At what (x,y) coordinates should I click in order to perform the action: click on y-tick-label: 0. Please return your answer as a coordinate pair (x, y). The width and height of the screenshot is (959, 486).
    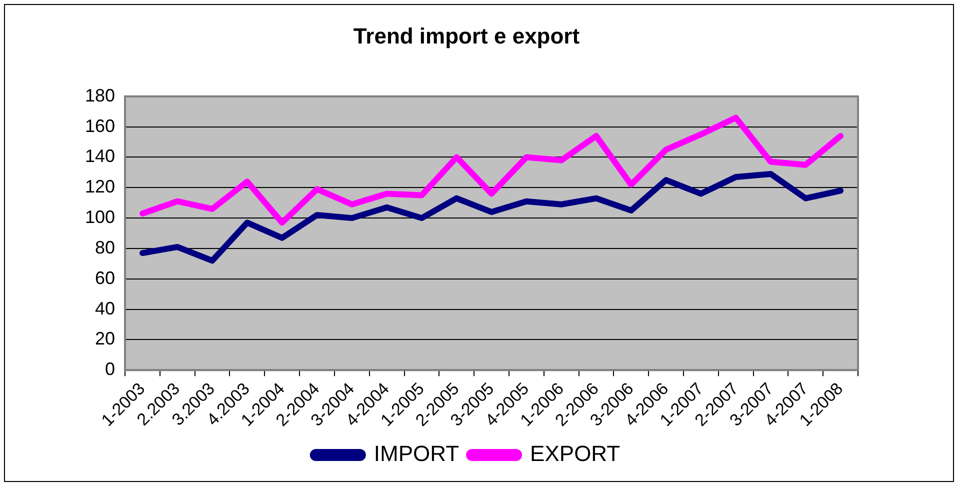
    Looking at the image, I should click on (110, 369).